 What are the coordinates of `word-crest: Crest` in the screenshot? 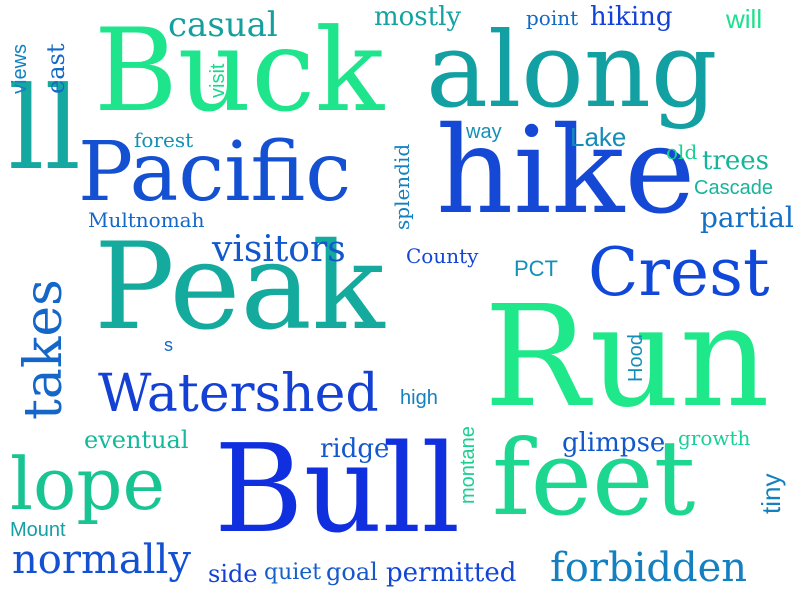 It's located at (679, 272).